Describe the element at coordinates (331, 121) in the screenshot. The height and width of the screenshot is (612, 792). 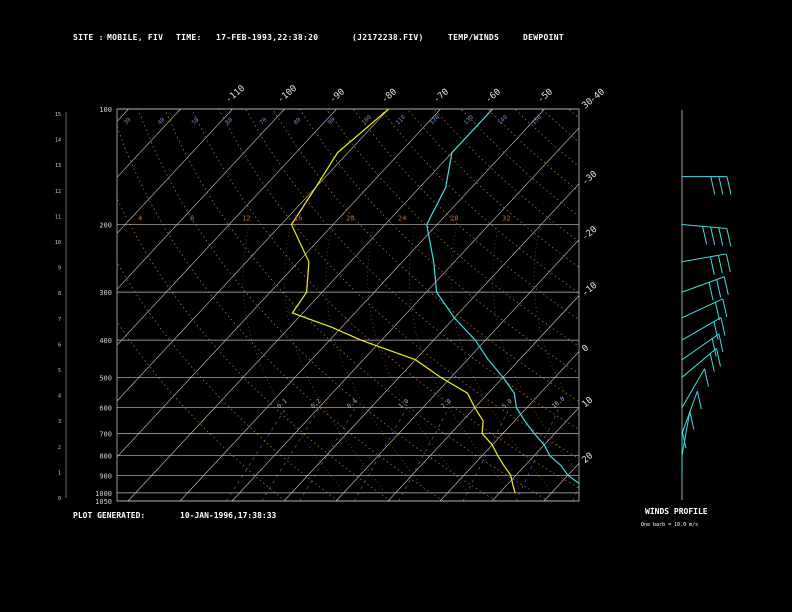
I see `dry-adiabat-label: 90` at that location.